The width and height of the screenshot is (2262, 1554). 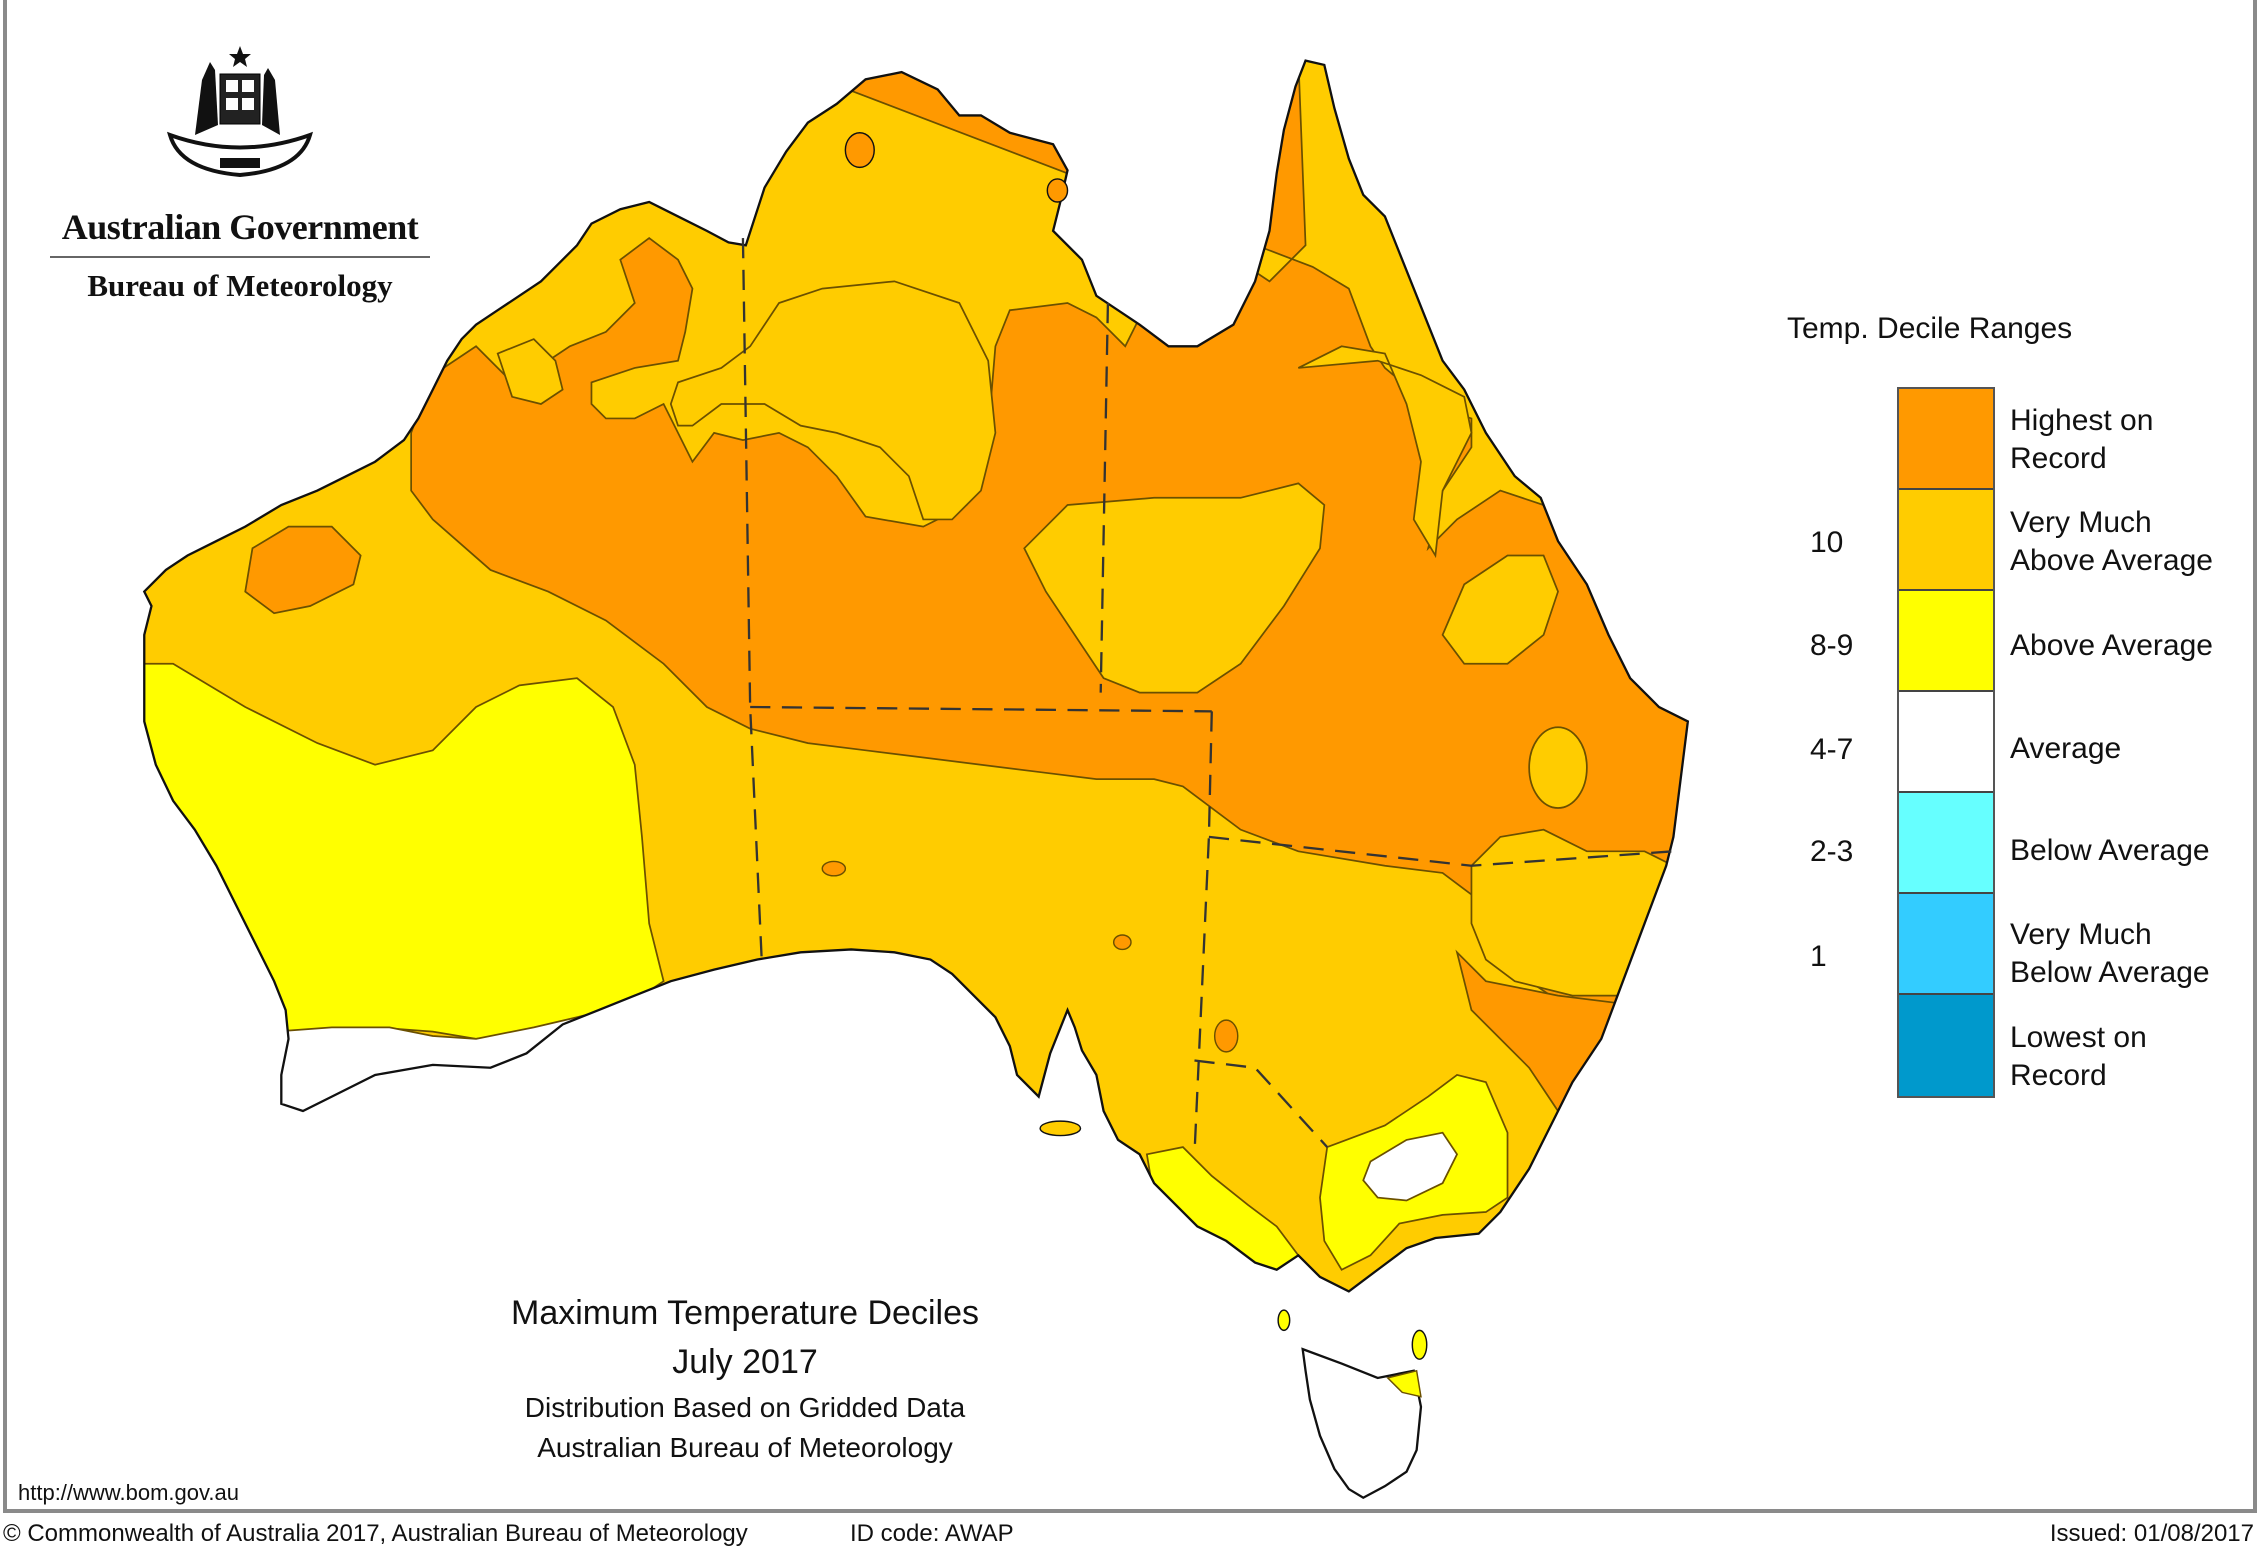 I want to click on legend-color-bar, so click(x=1946, y=742).